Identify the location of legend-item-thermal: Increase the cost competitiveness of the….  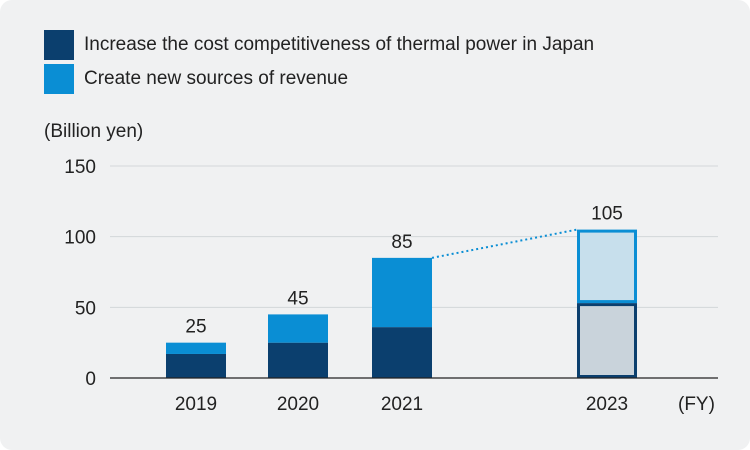
(319, 45).